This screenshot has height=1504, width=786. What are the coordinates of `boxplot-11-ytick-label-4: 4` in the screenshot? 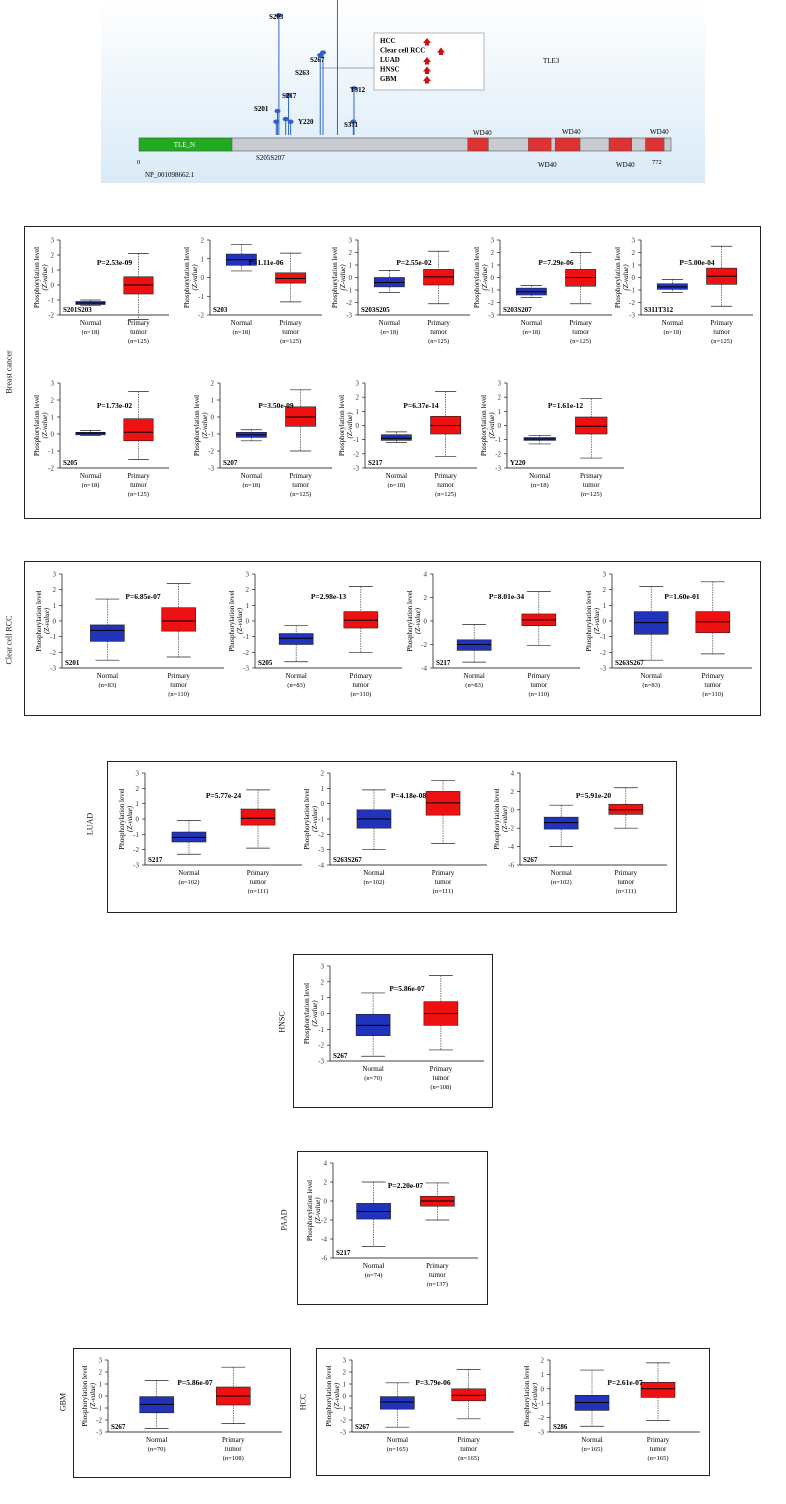 It's located at (426, 575).